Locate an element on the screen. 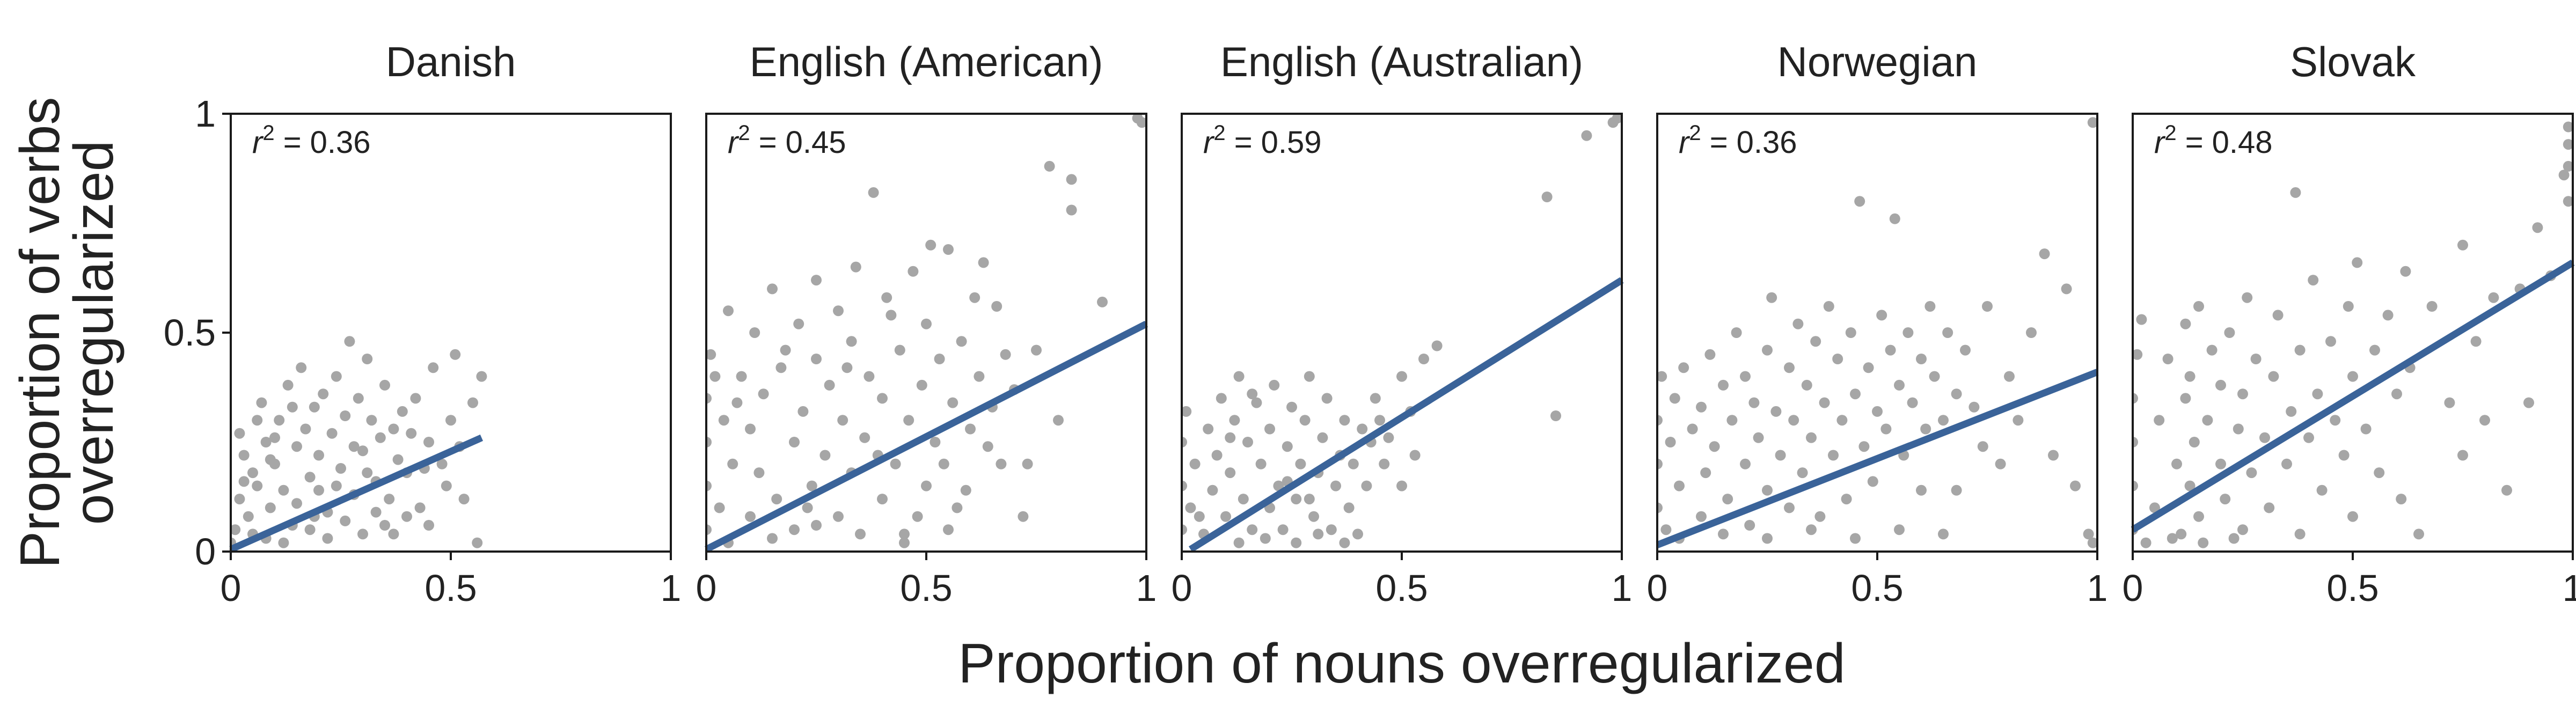 Image resolution: width=2576 pixels, height=727 pixels. r-symbol: r is located at coordinates (734, 142).